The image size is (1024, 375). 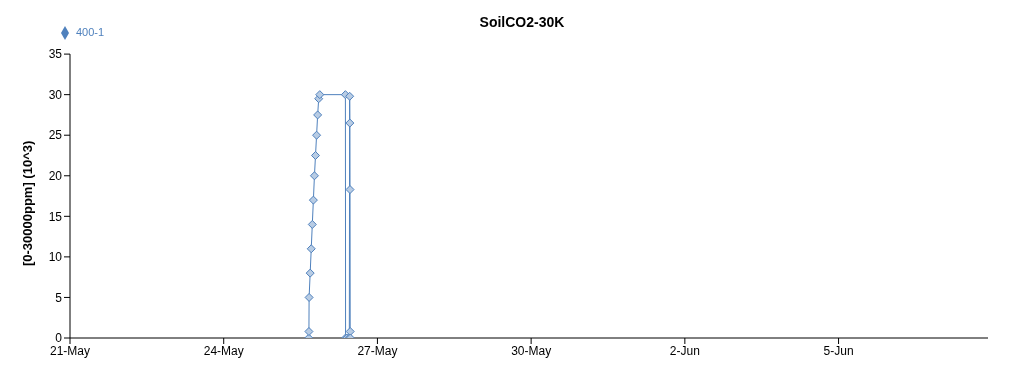 I want to click on chart-title: SoilCO2-30K, so click(x=522, y=22).